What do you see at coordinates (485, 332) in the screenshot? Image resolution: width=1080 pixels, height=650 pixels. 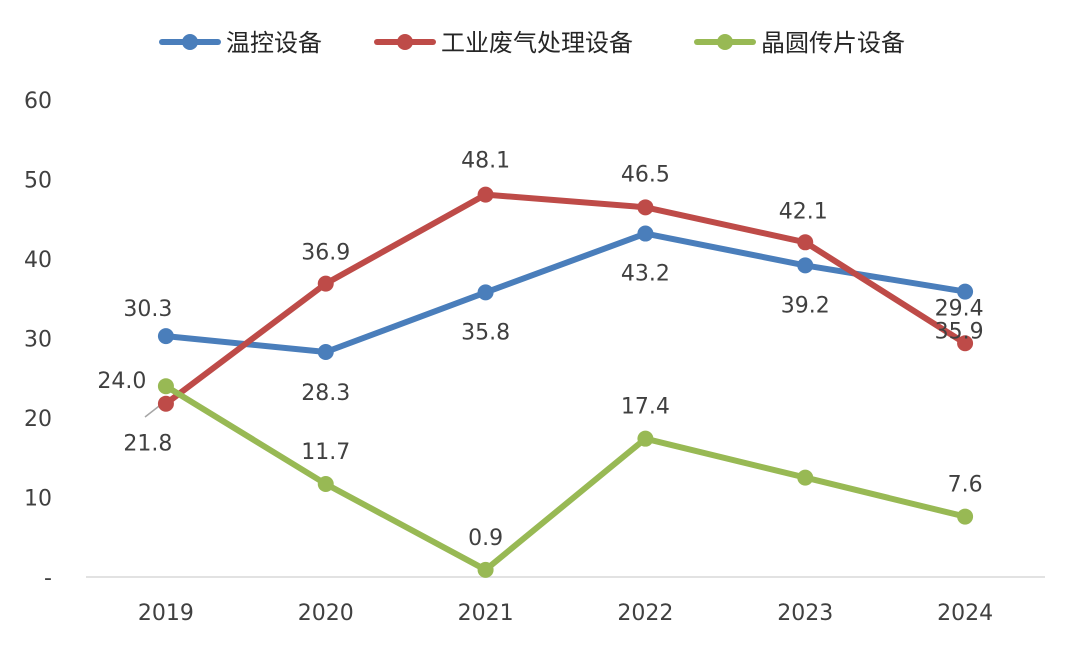 I see `data-label: 35.8` at bounding box center [485, 332].